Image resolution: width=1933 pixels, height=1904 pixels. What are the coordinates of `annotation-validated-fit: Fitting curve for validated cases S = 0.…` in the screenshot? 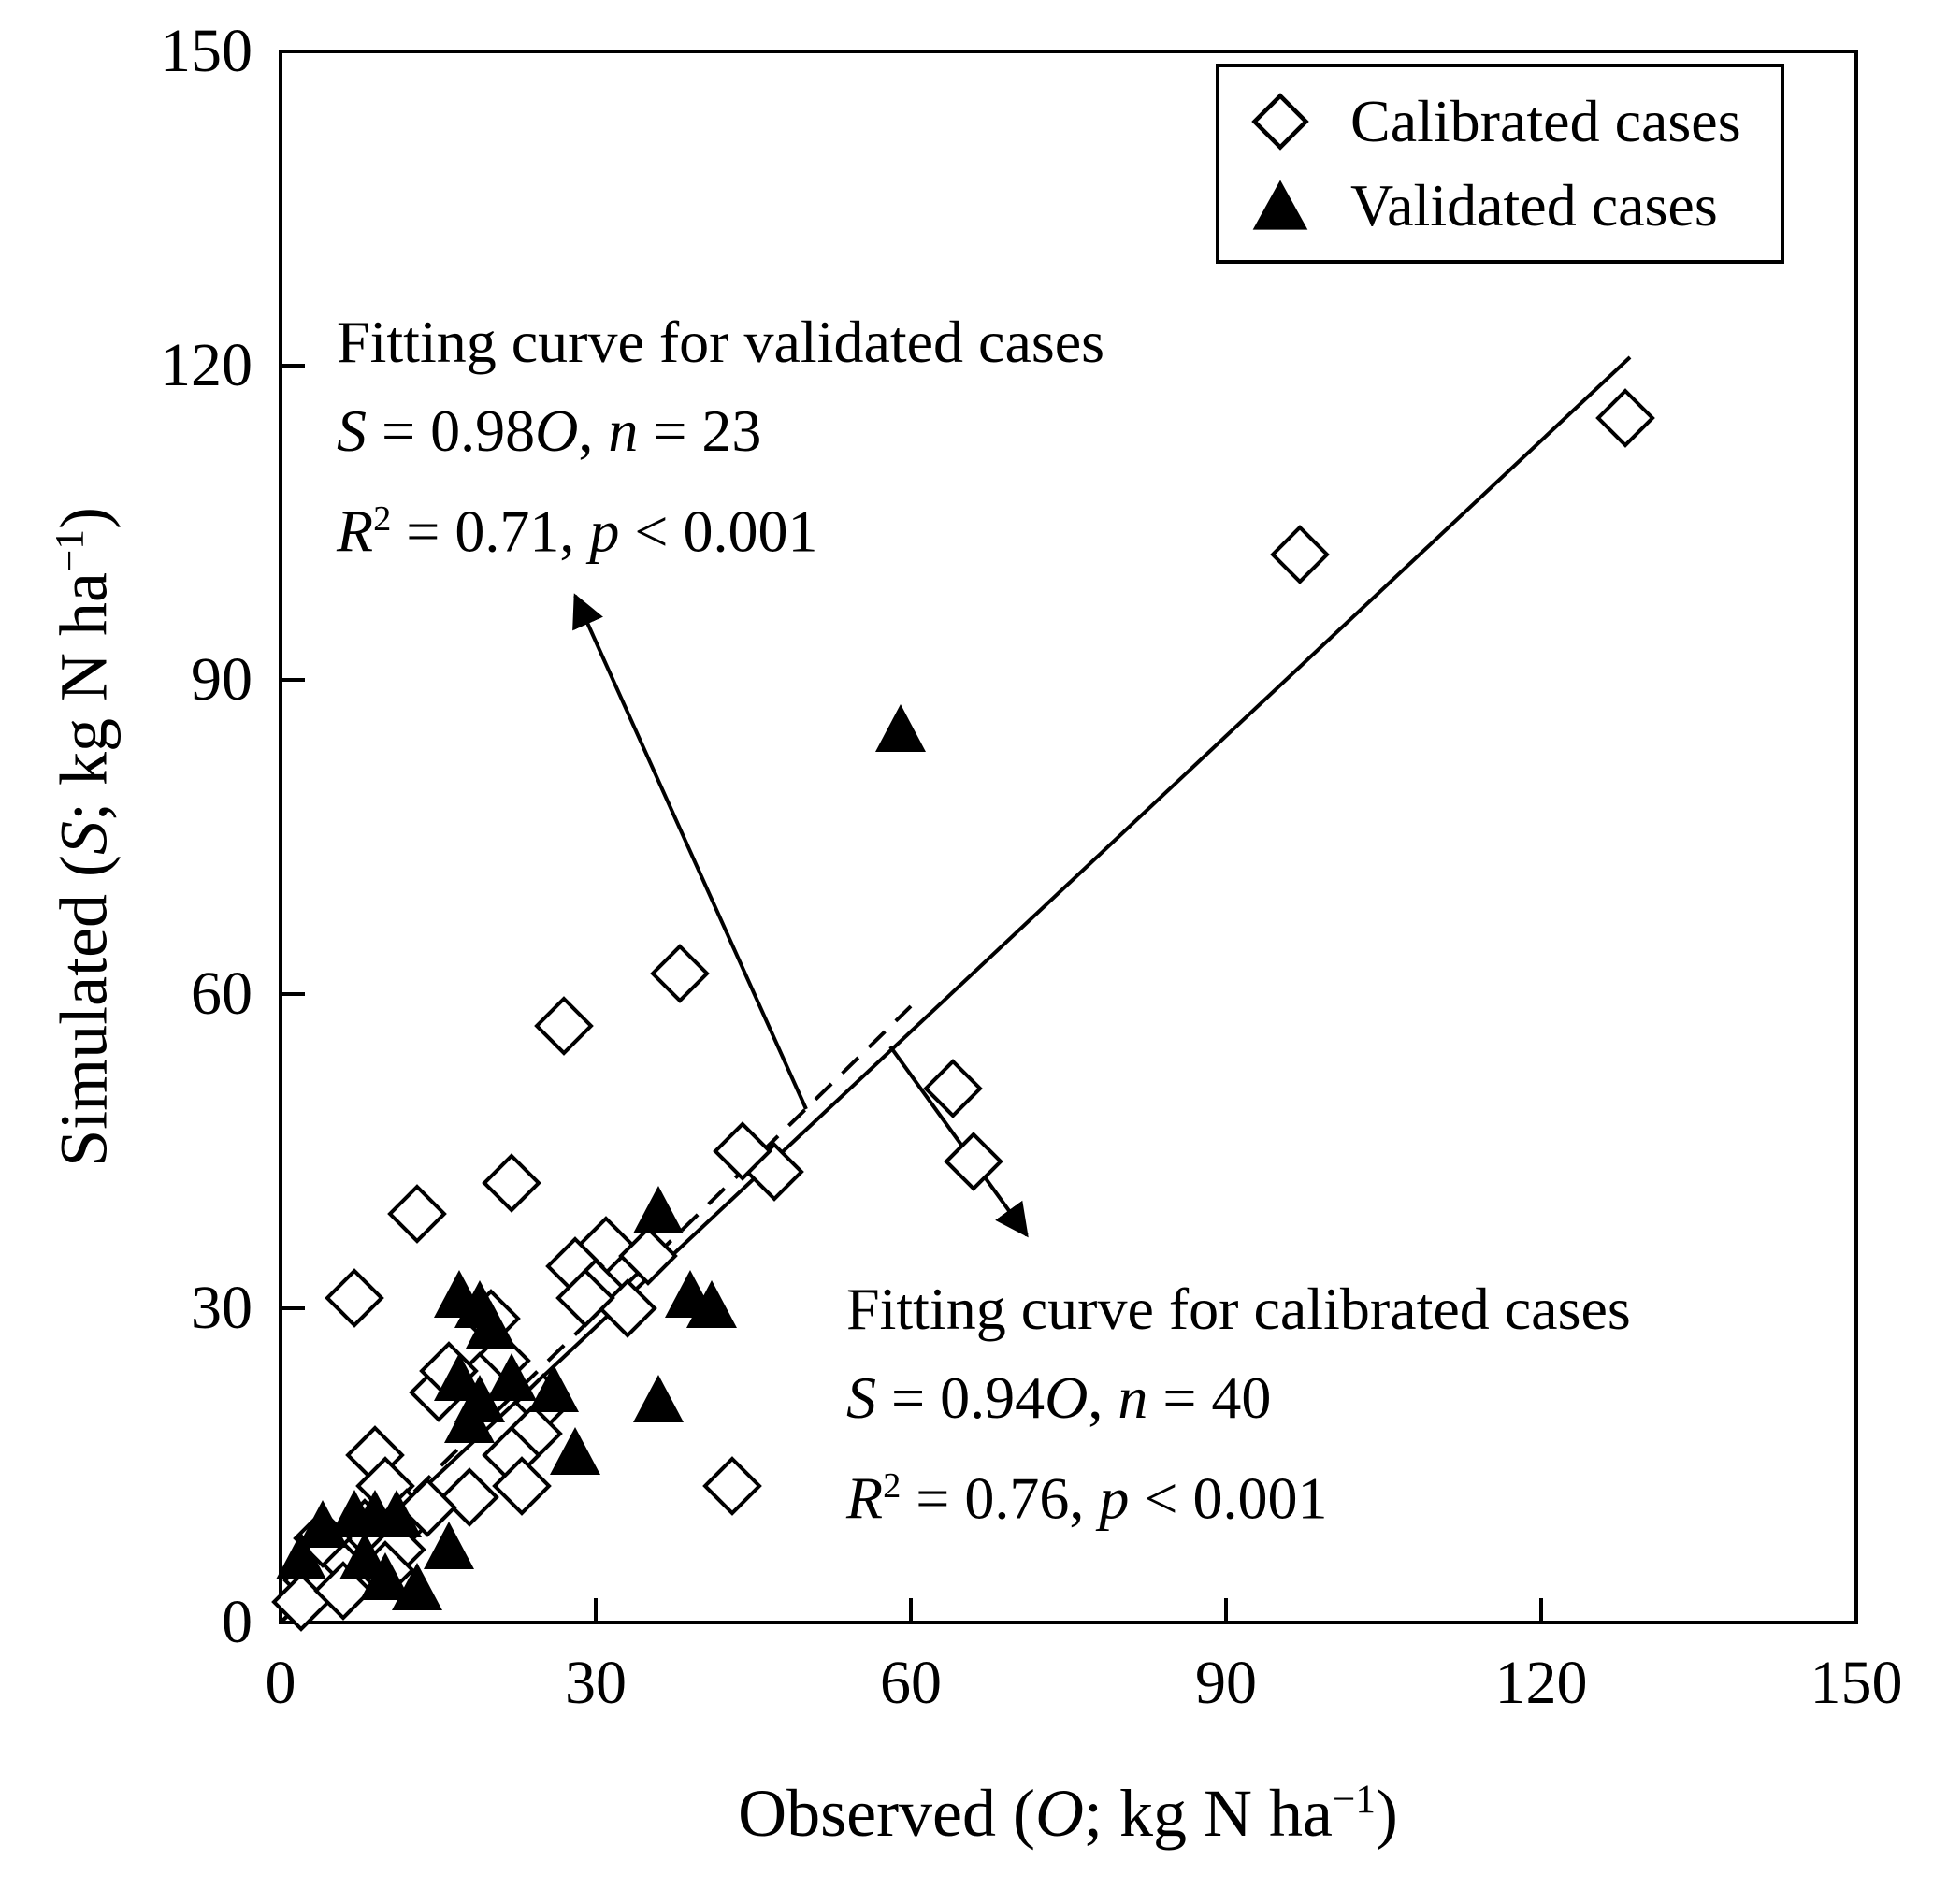 It's located at (720, 436).